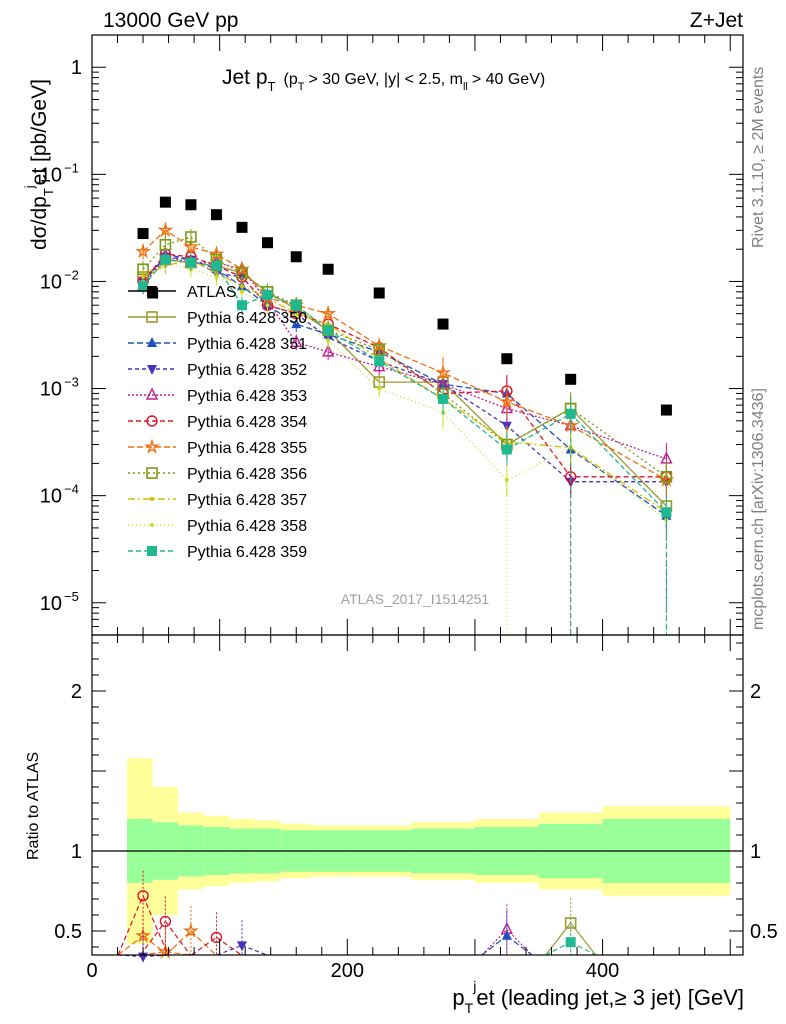 Image resolution: width=786 pixels, height=1024 pixels. What do you see at coordinates (71, 274) in the screenshot?
I see `y-tick-exponent: −2` at bounding box center [71, 274].